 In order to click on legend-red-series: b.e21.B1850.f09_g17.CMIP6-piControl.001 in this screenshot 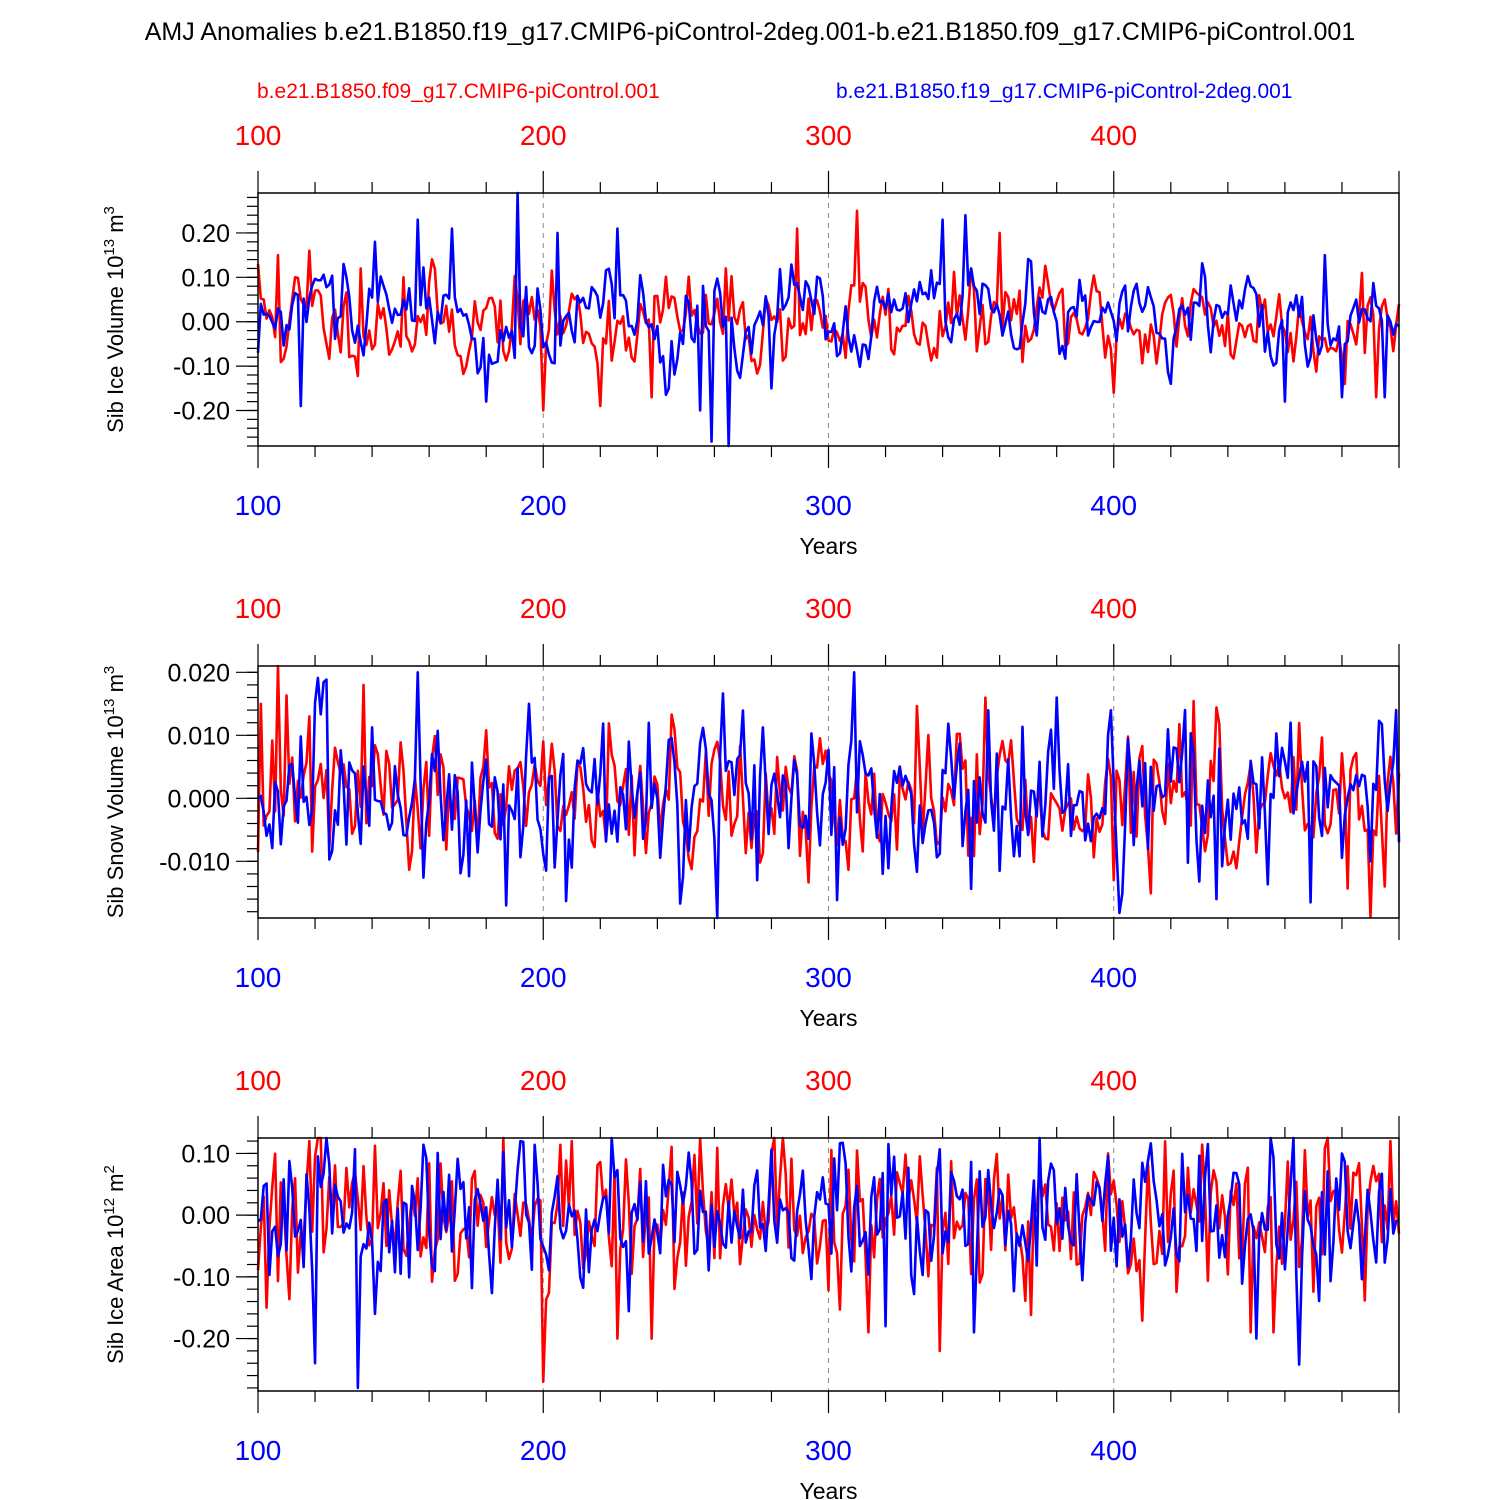, I will do `click(458, 91)`.